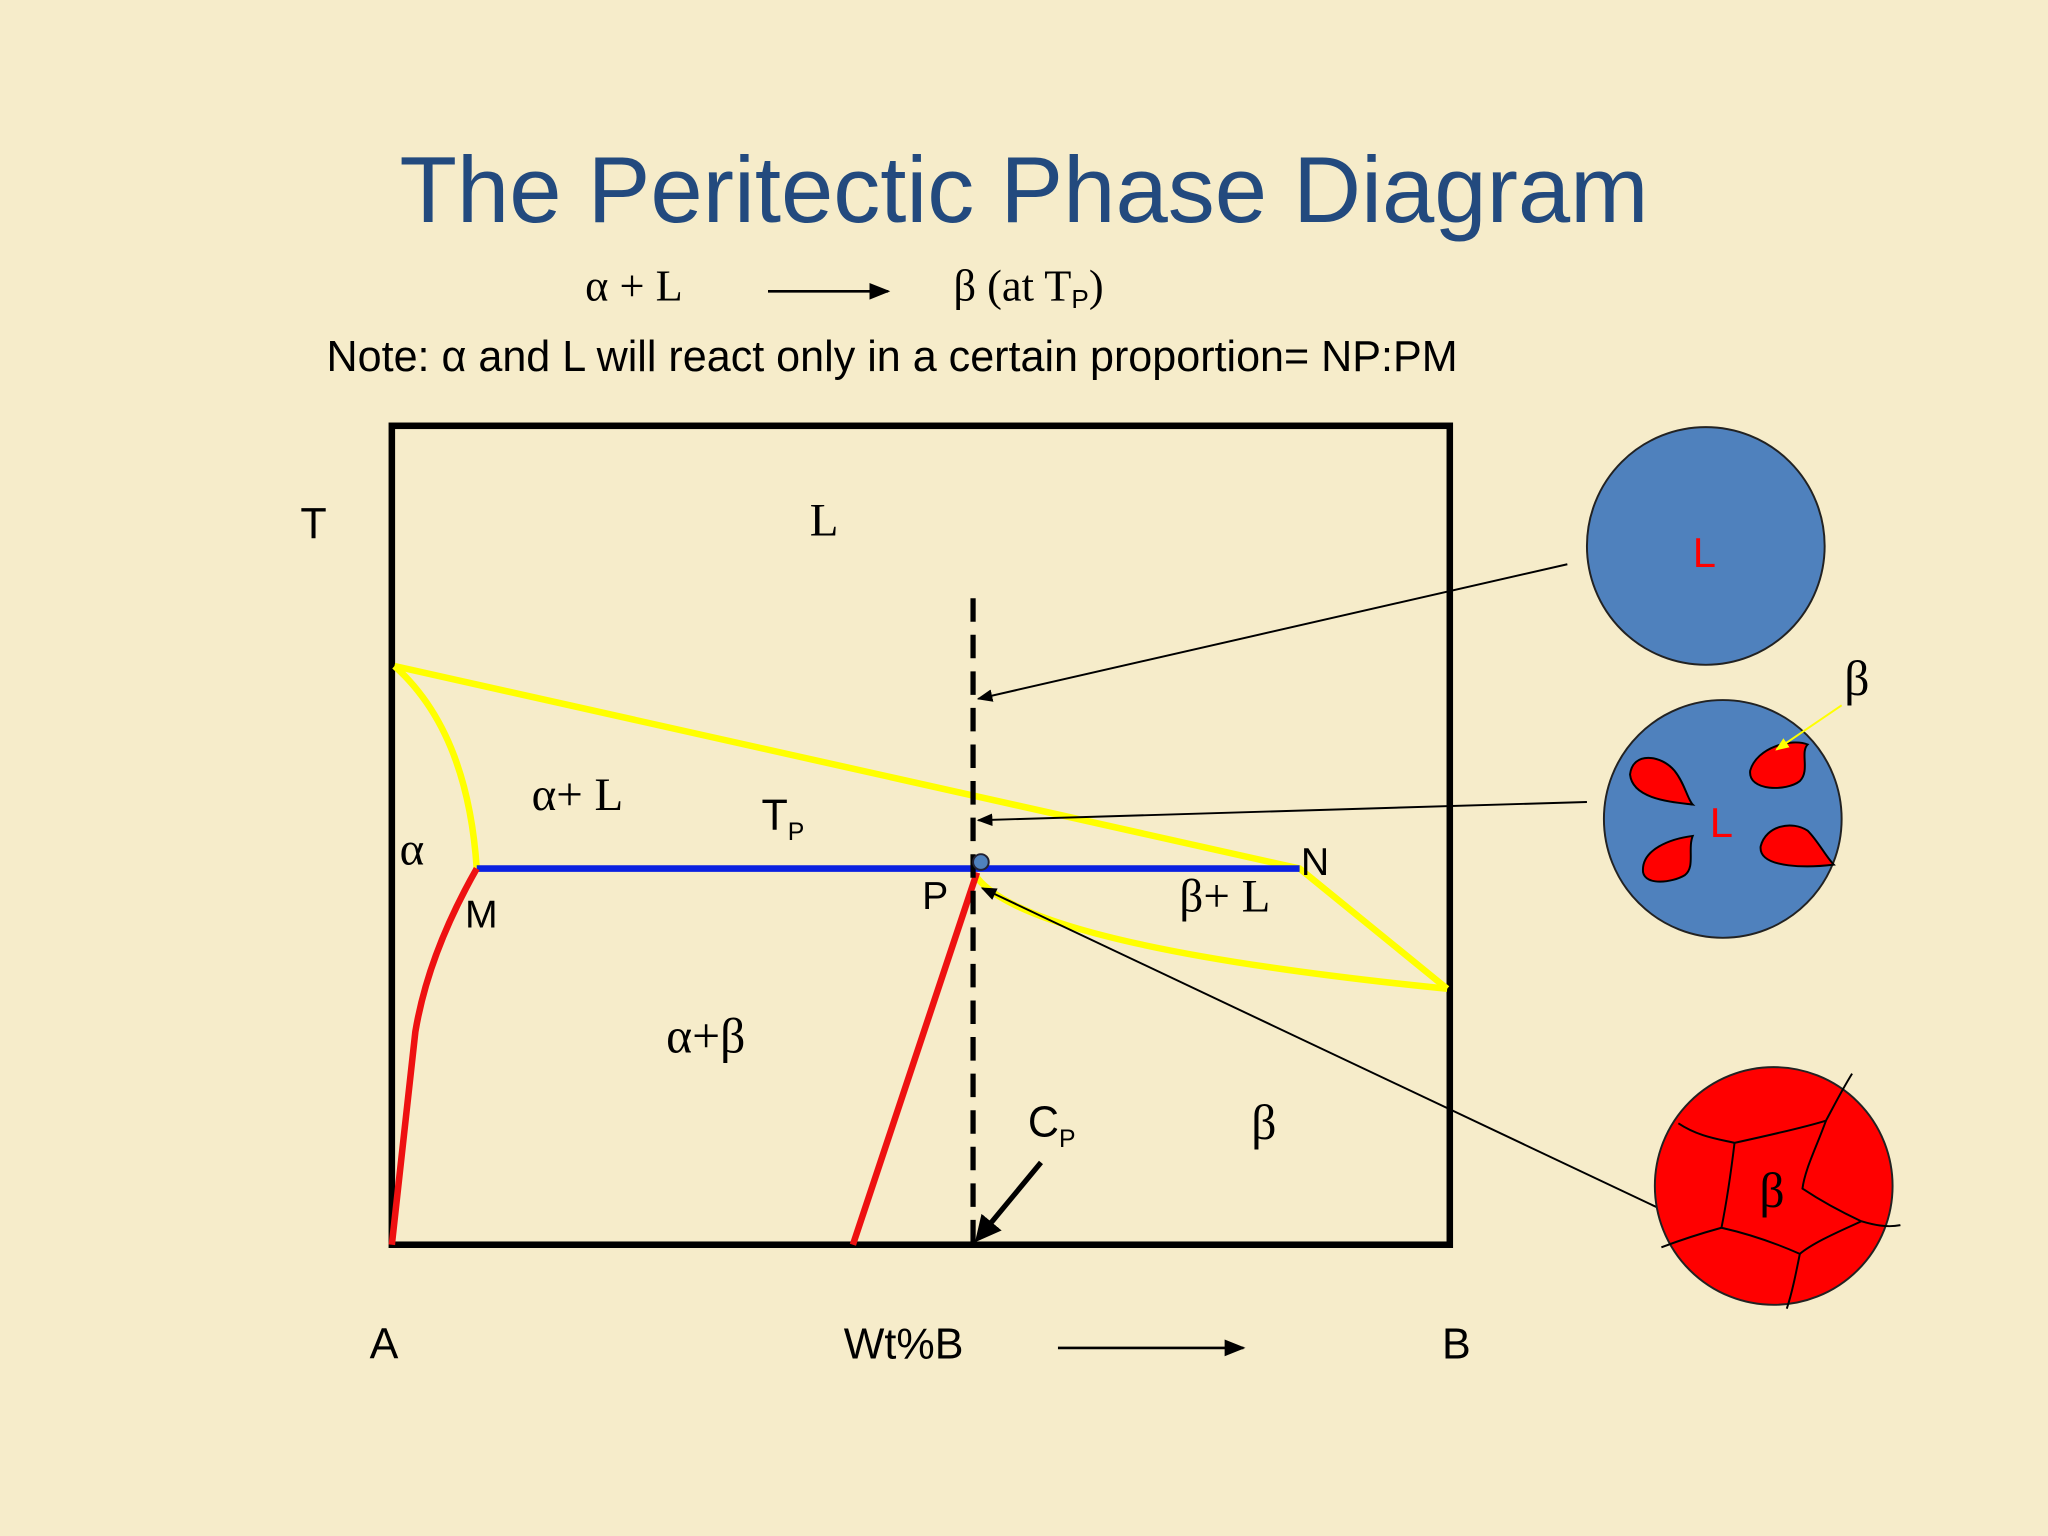  Describe the element at coordinates (436, 766) in the screenshot. I see `alpha-solidus` at that location.